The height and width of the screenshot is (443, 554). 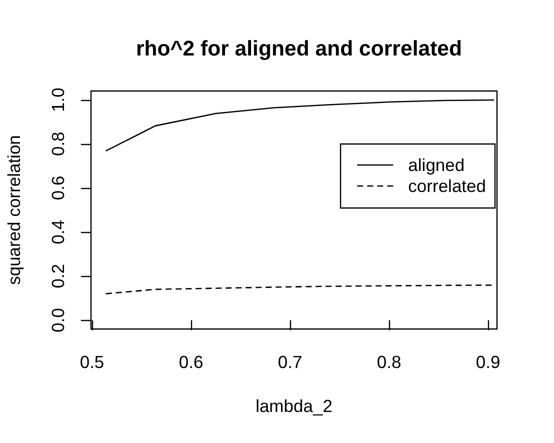 What do you see at coordinates (300, 125) in the screenshot?
I see `line-series` at bounding box center [300, 125].